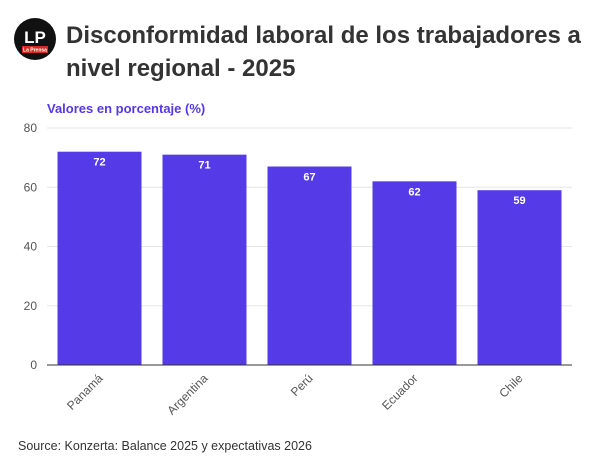 The height and width of the screenshot is (471, 589). I want to click on y-tick-label: 0, so click(33, 365).